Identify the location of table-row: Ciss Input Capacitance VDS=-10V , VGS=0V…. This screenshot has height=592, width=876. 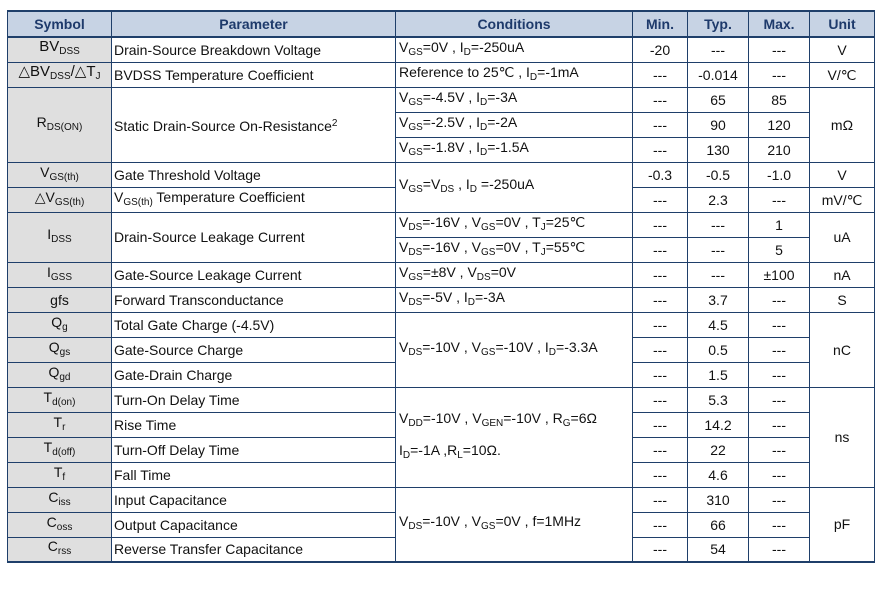
(441, 524).